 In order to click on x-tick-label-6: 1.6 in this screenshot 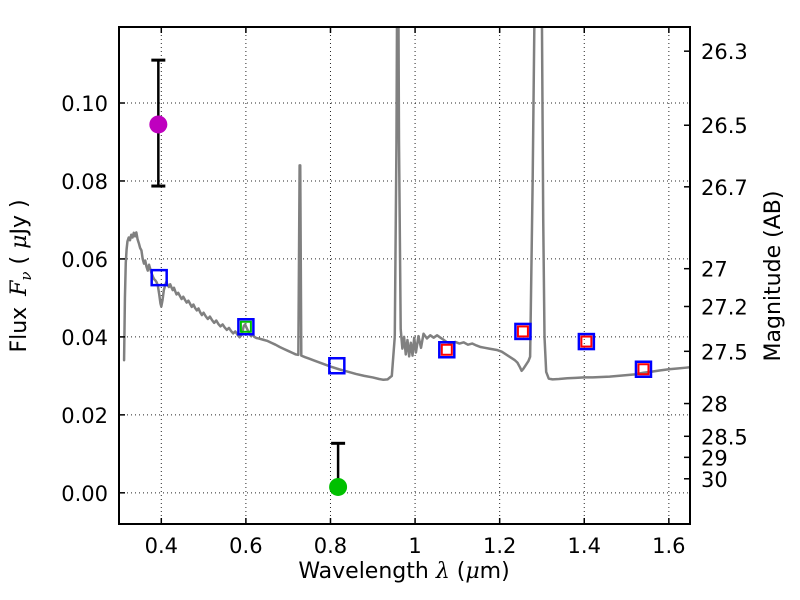, I will do `click(668, 546)`.